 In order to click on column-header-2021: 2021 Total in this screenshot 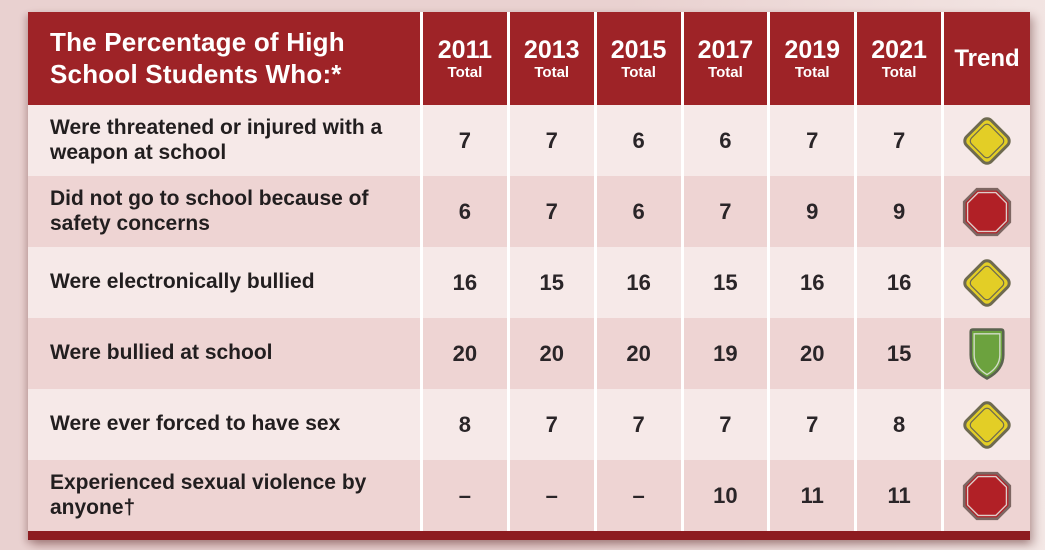, I will do `click(899, 58)`.